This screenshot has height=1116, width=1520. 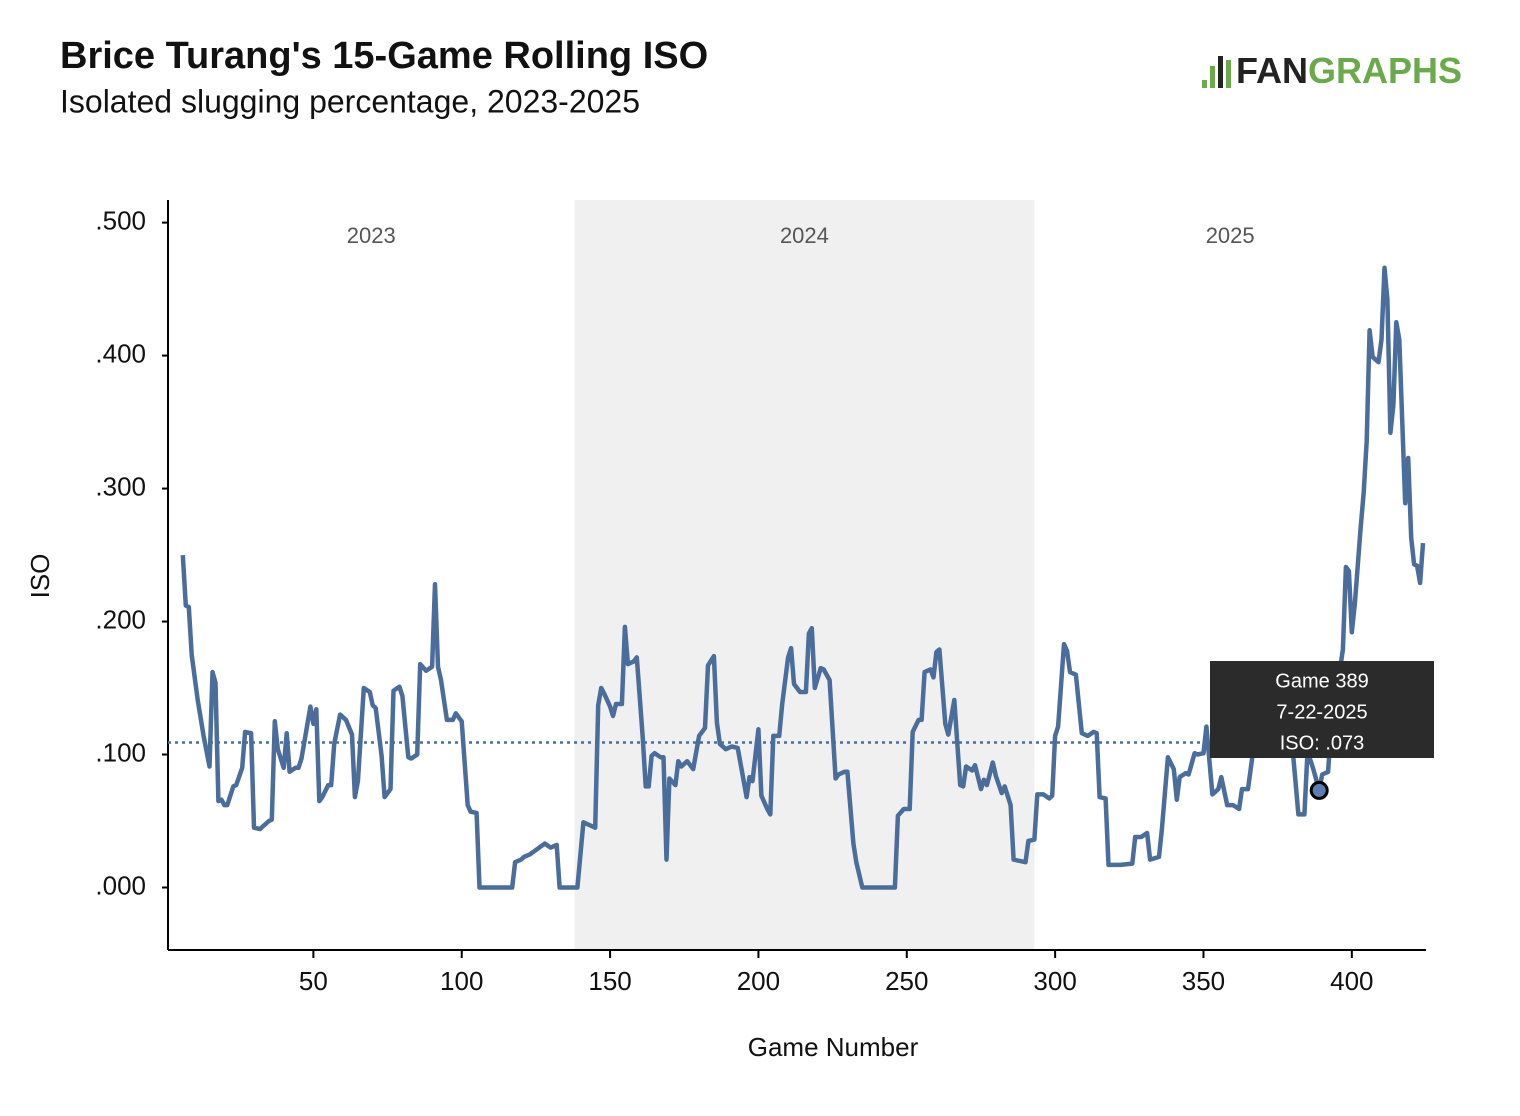 What do you see at coordinates (1054, 981) in the screenshot?
I see `x-tick-label: 300` at bounding box center [1054, 981].